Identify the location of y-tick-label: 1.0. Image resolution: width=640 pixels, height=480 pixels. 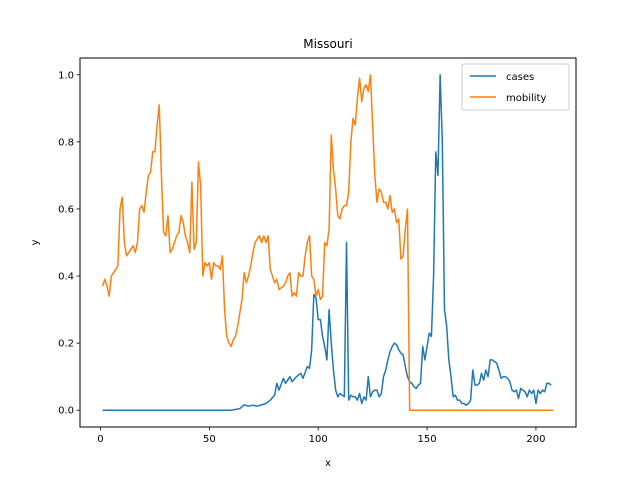
(66, 75).